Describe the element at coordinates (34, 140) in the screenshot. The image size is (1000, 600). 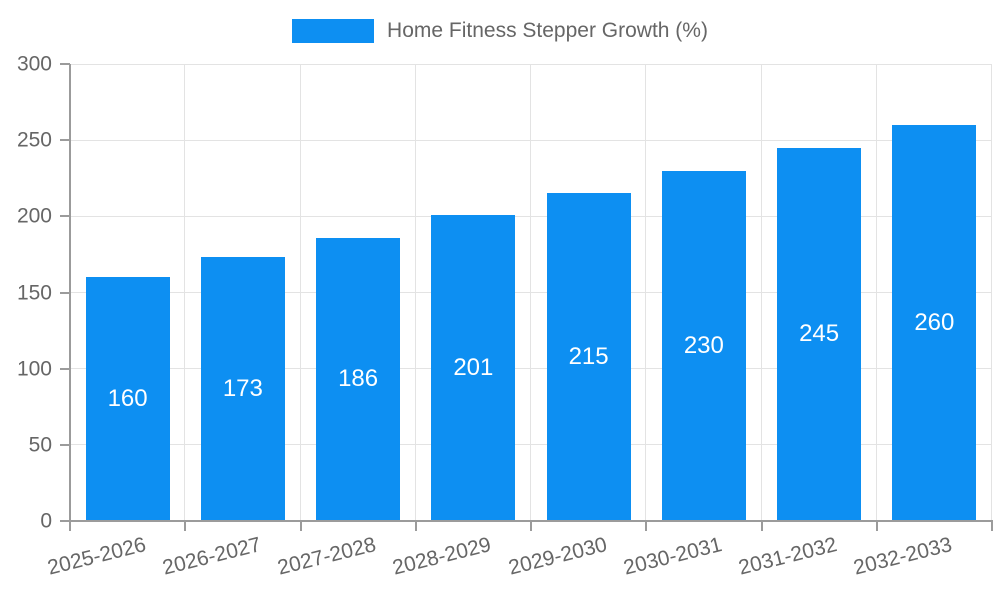
I see `y-axis-tick-label: 250` at that location.